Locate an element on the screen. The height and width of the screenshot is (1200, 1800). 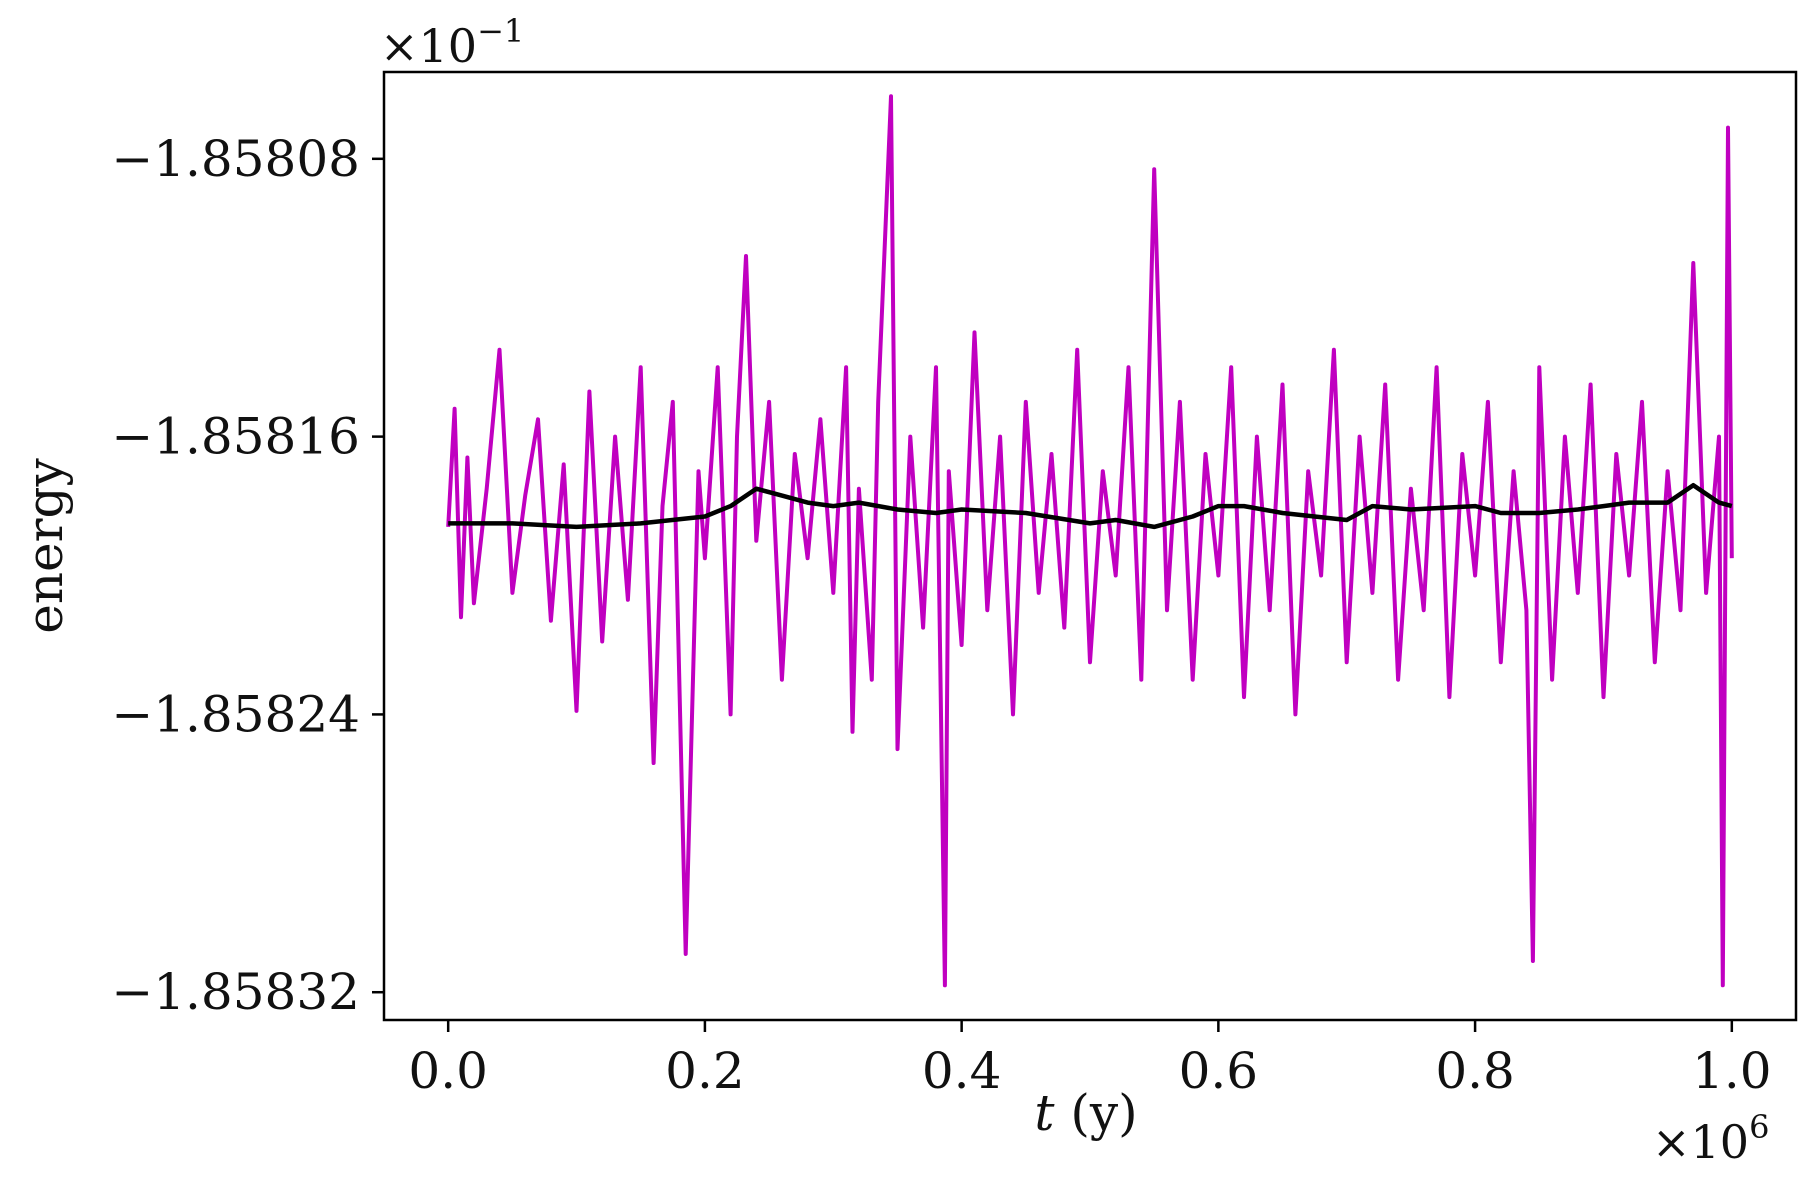
x-axis-label-unit: (y) is located at coordinates (1095, 1113).